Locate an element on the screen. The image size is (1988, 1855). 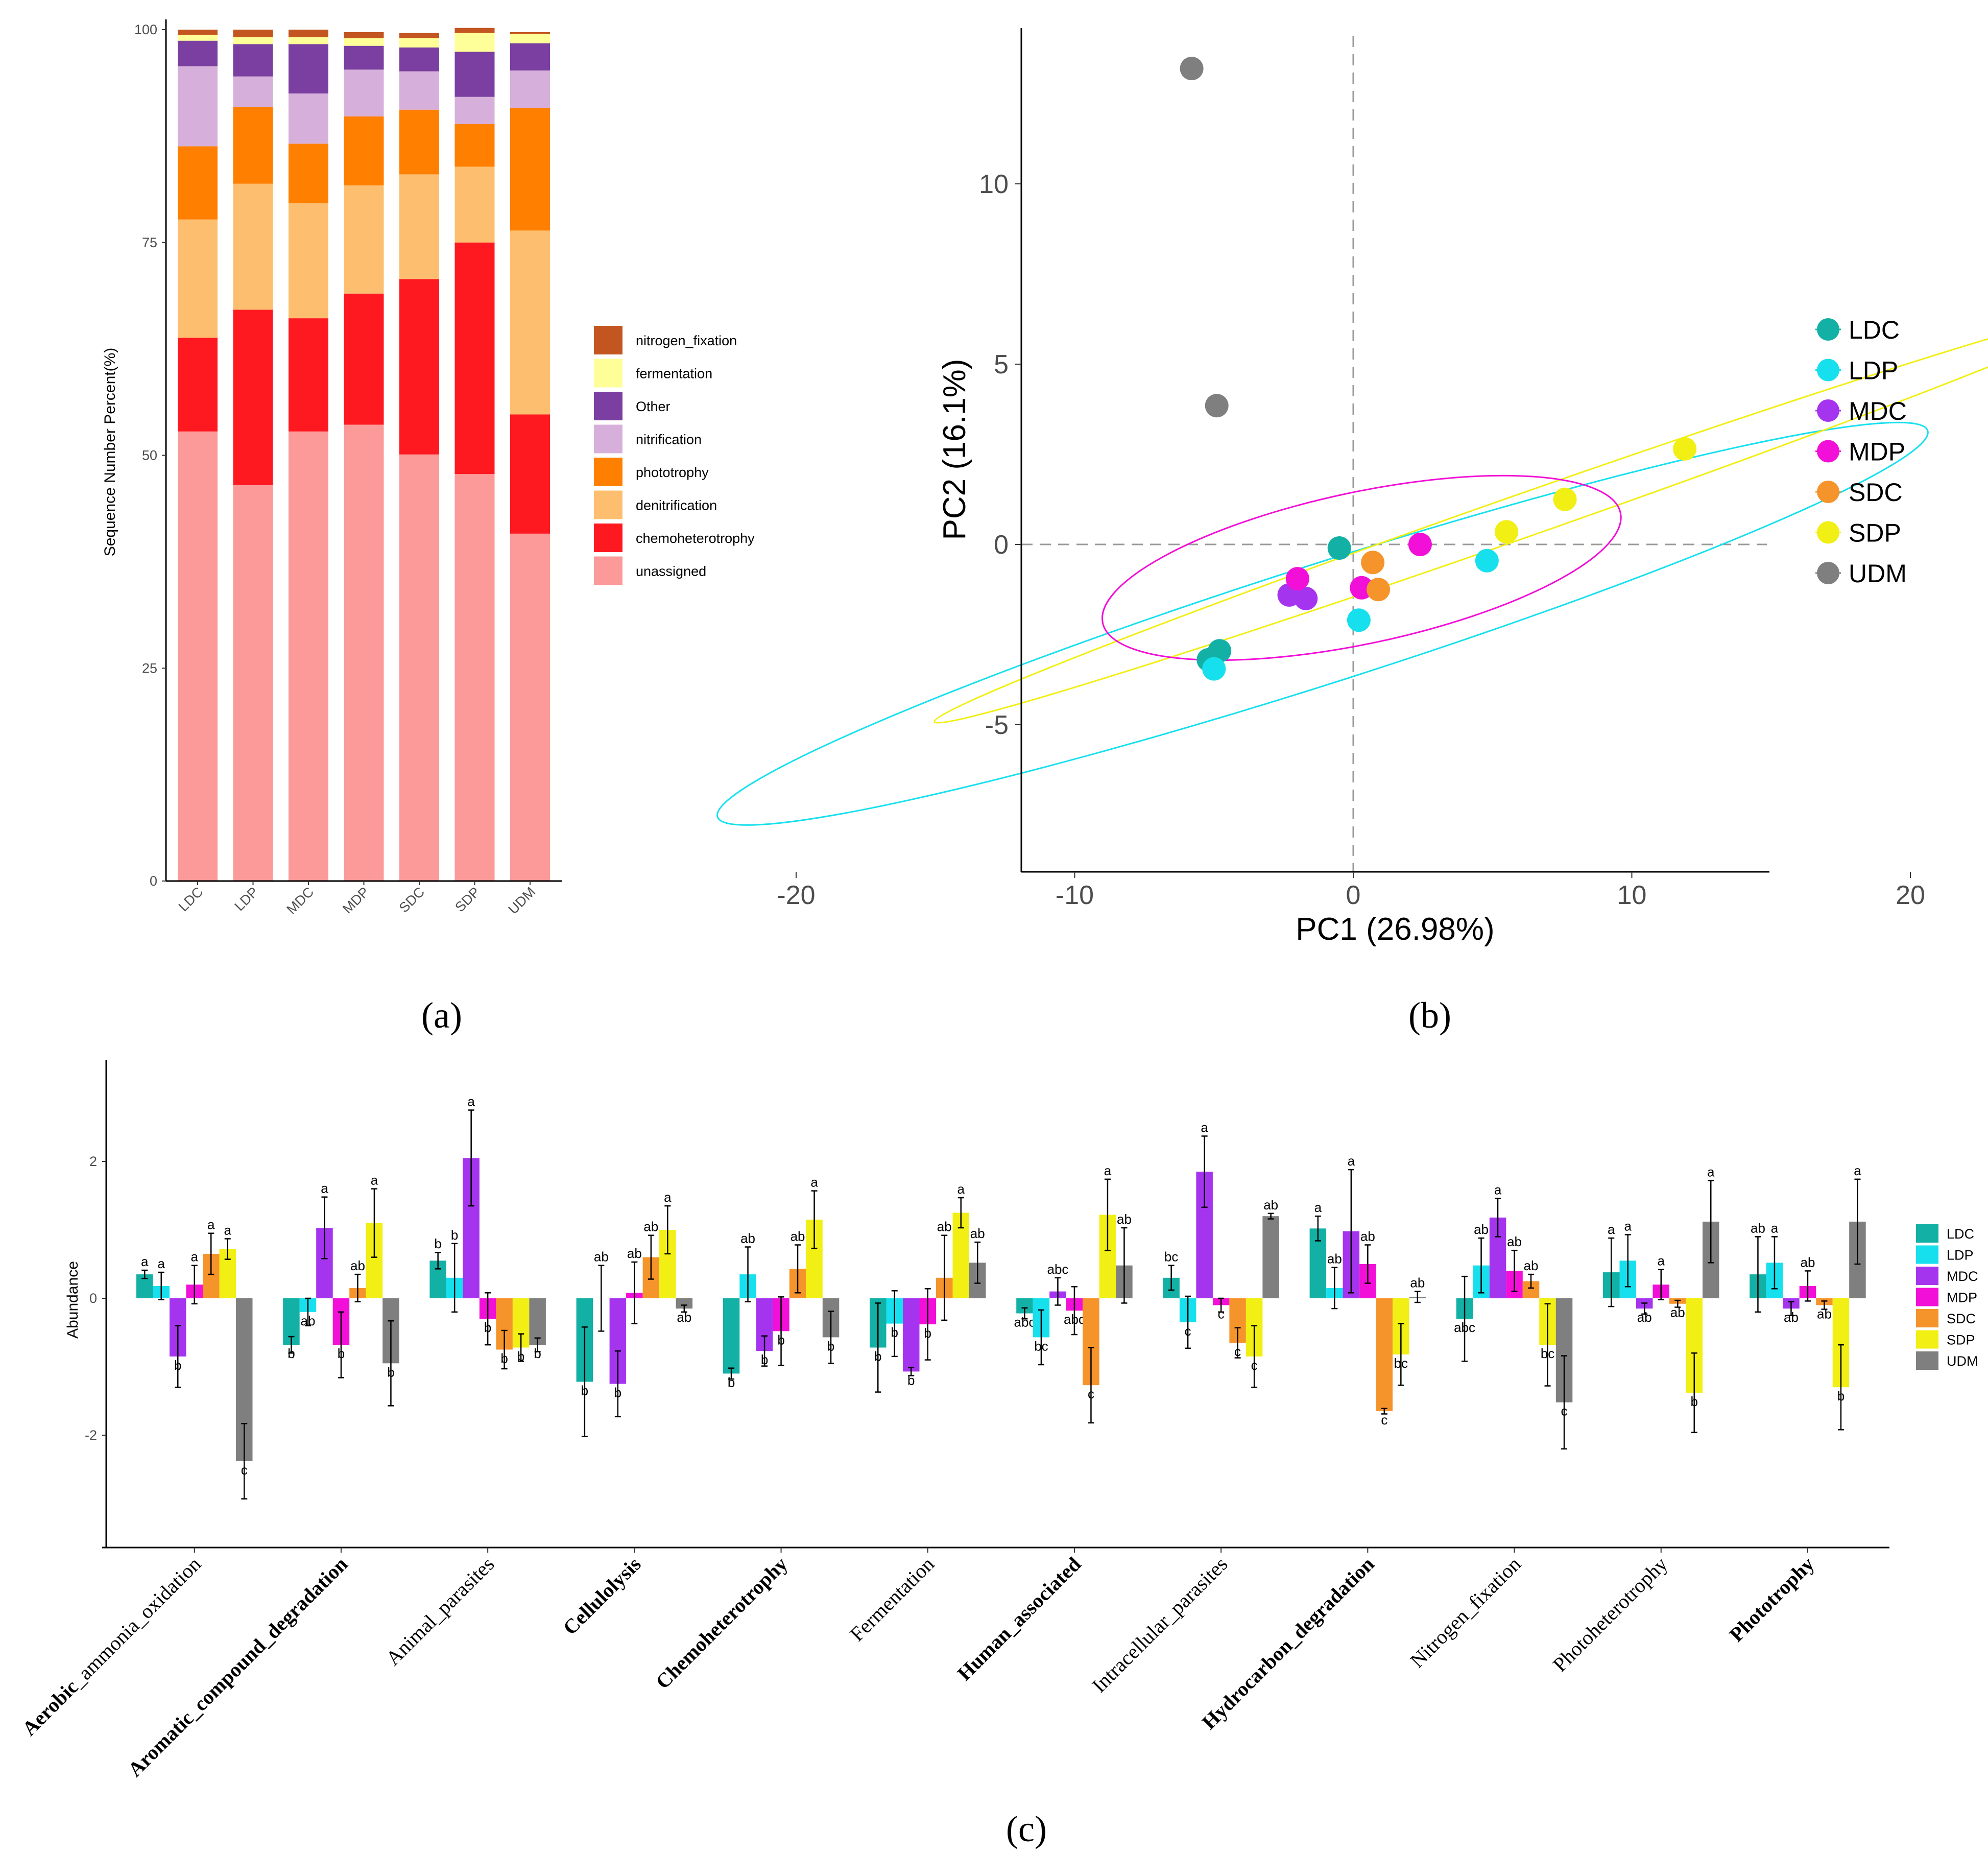
x-tick-label-rest: _ammonia_oxidation is located at coordinates (136, 1622).